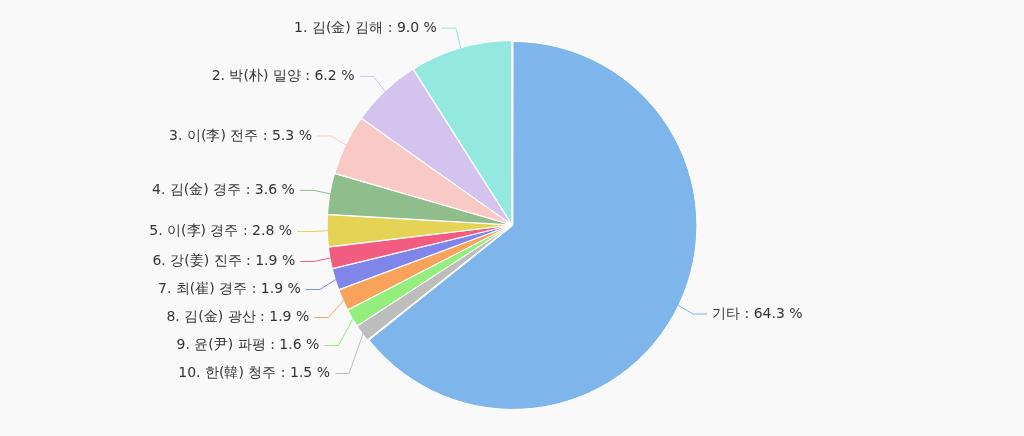 The height and width of the screenshot is (436, 1024). I want to click on slice-label: 7. 최(崔) 경주 : 1.9 %, so click(229, 288).